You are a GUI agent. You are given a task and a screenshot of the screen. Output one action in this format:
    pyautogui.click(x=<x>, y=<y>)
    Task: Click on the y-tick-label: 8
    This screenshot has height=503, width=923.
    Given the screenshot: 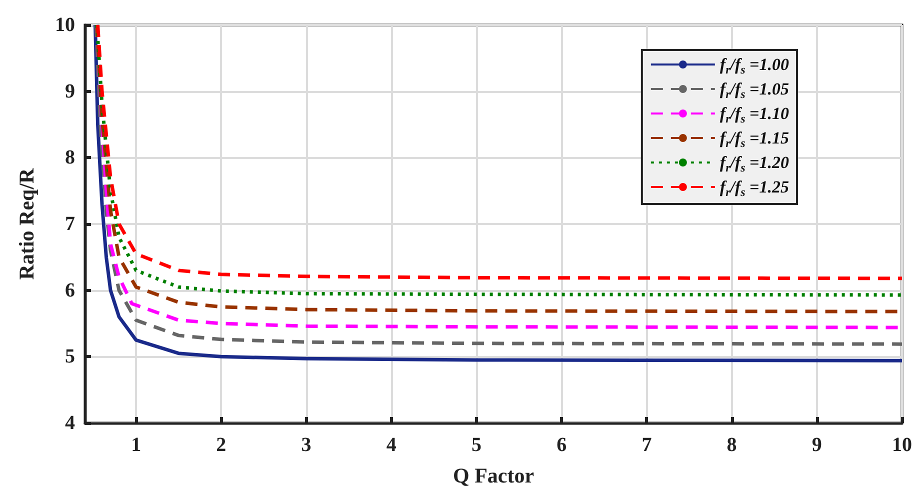 What is the action you would take?
    pyautogui.click(x=70, y=157)
    